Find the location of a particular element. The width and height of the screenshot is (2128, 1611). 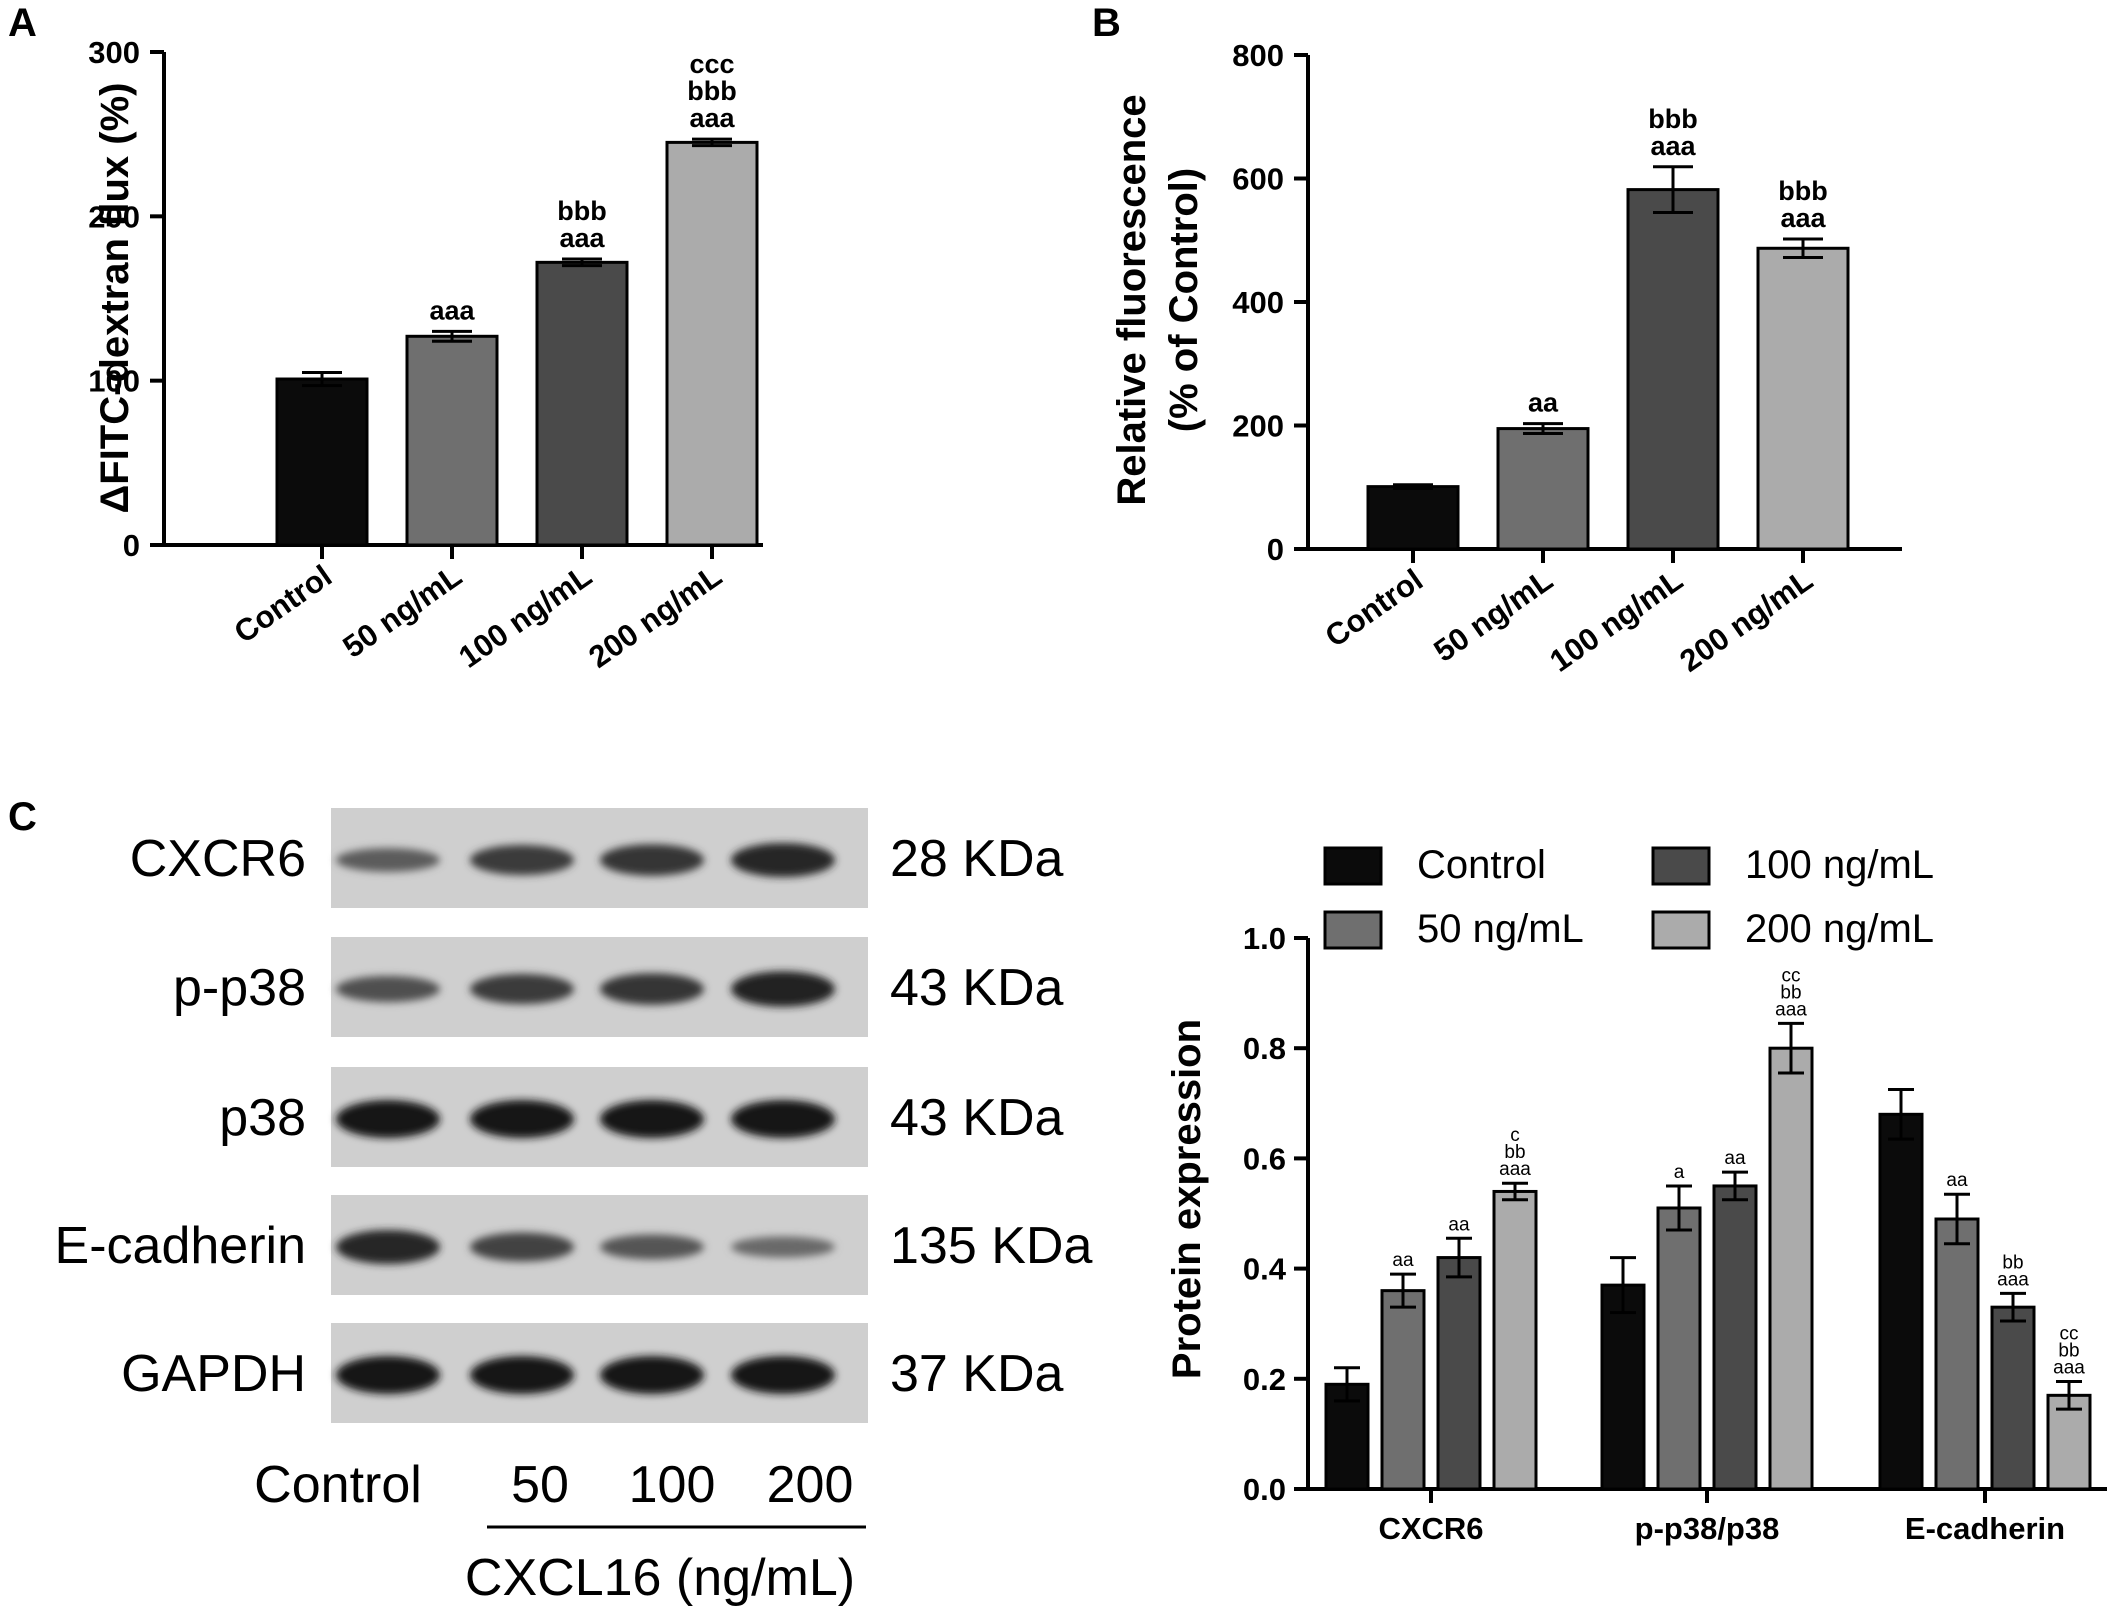

blot-protein-label: E-cadherin is located at coordinates (180, 1246).